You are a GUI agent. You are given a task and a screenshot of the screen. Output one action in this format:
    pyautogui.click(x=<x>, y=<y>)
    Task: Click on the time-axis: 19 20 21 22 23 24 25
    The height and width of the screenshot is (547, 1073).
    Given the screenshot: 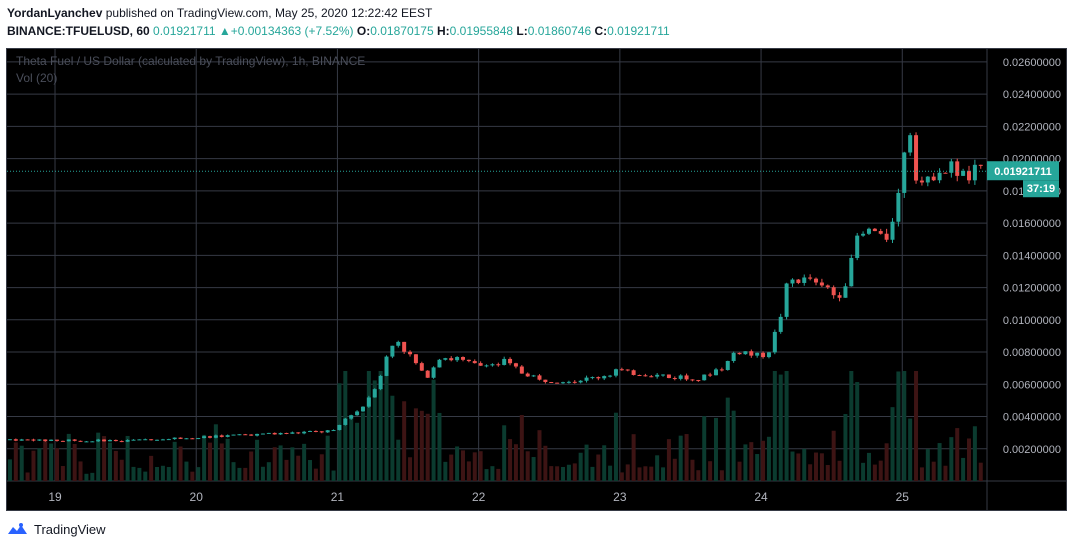 What is the action you would take?
    pyautogui.click(x=478, y=497)
    